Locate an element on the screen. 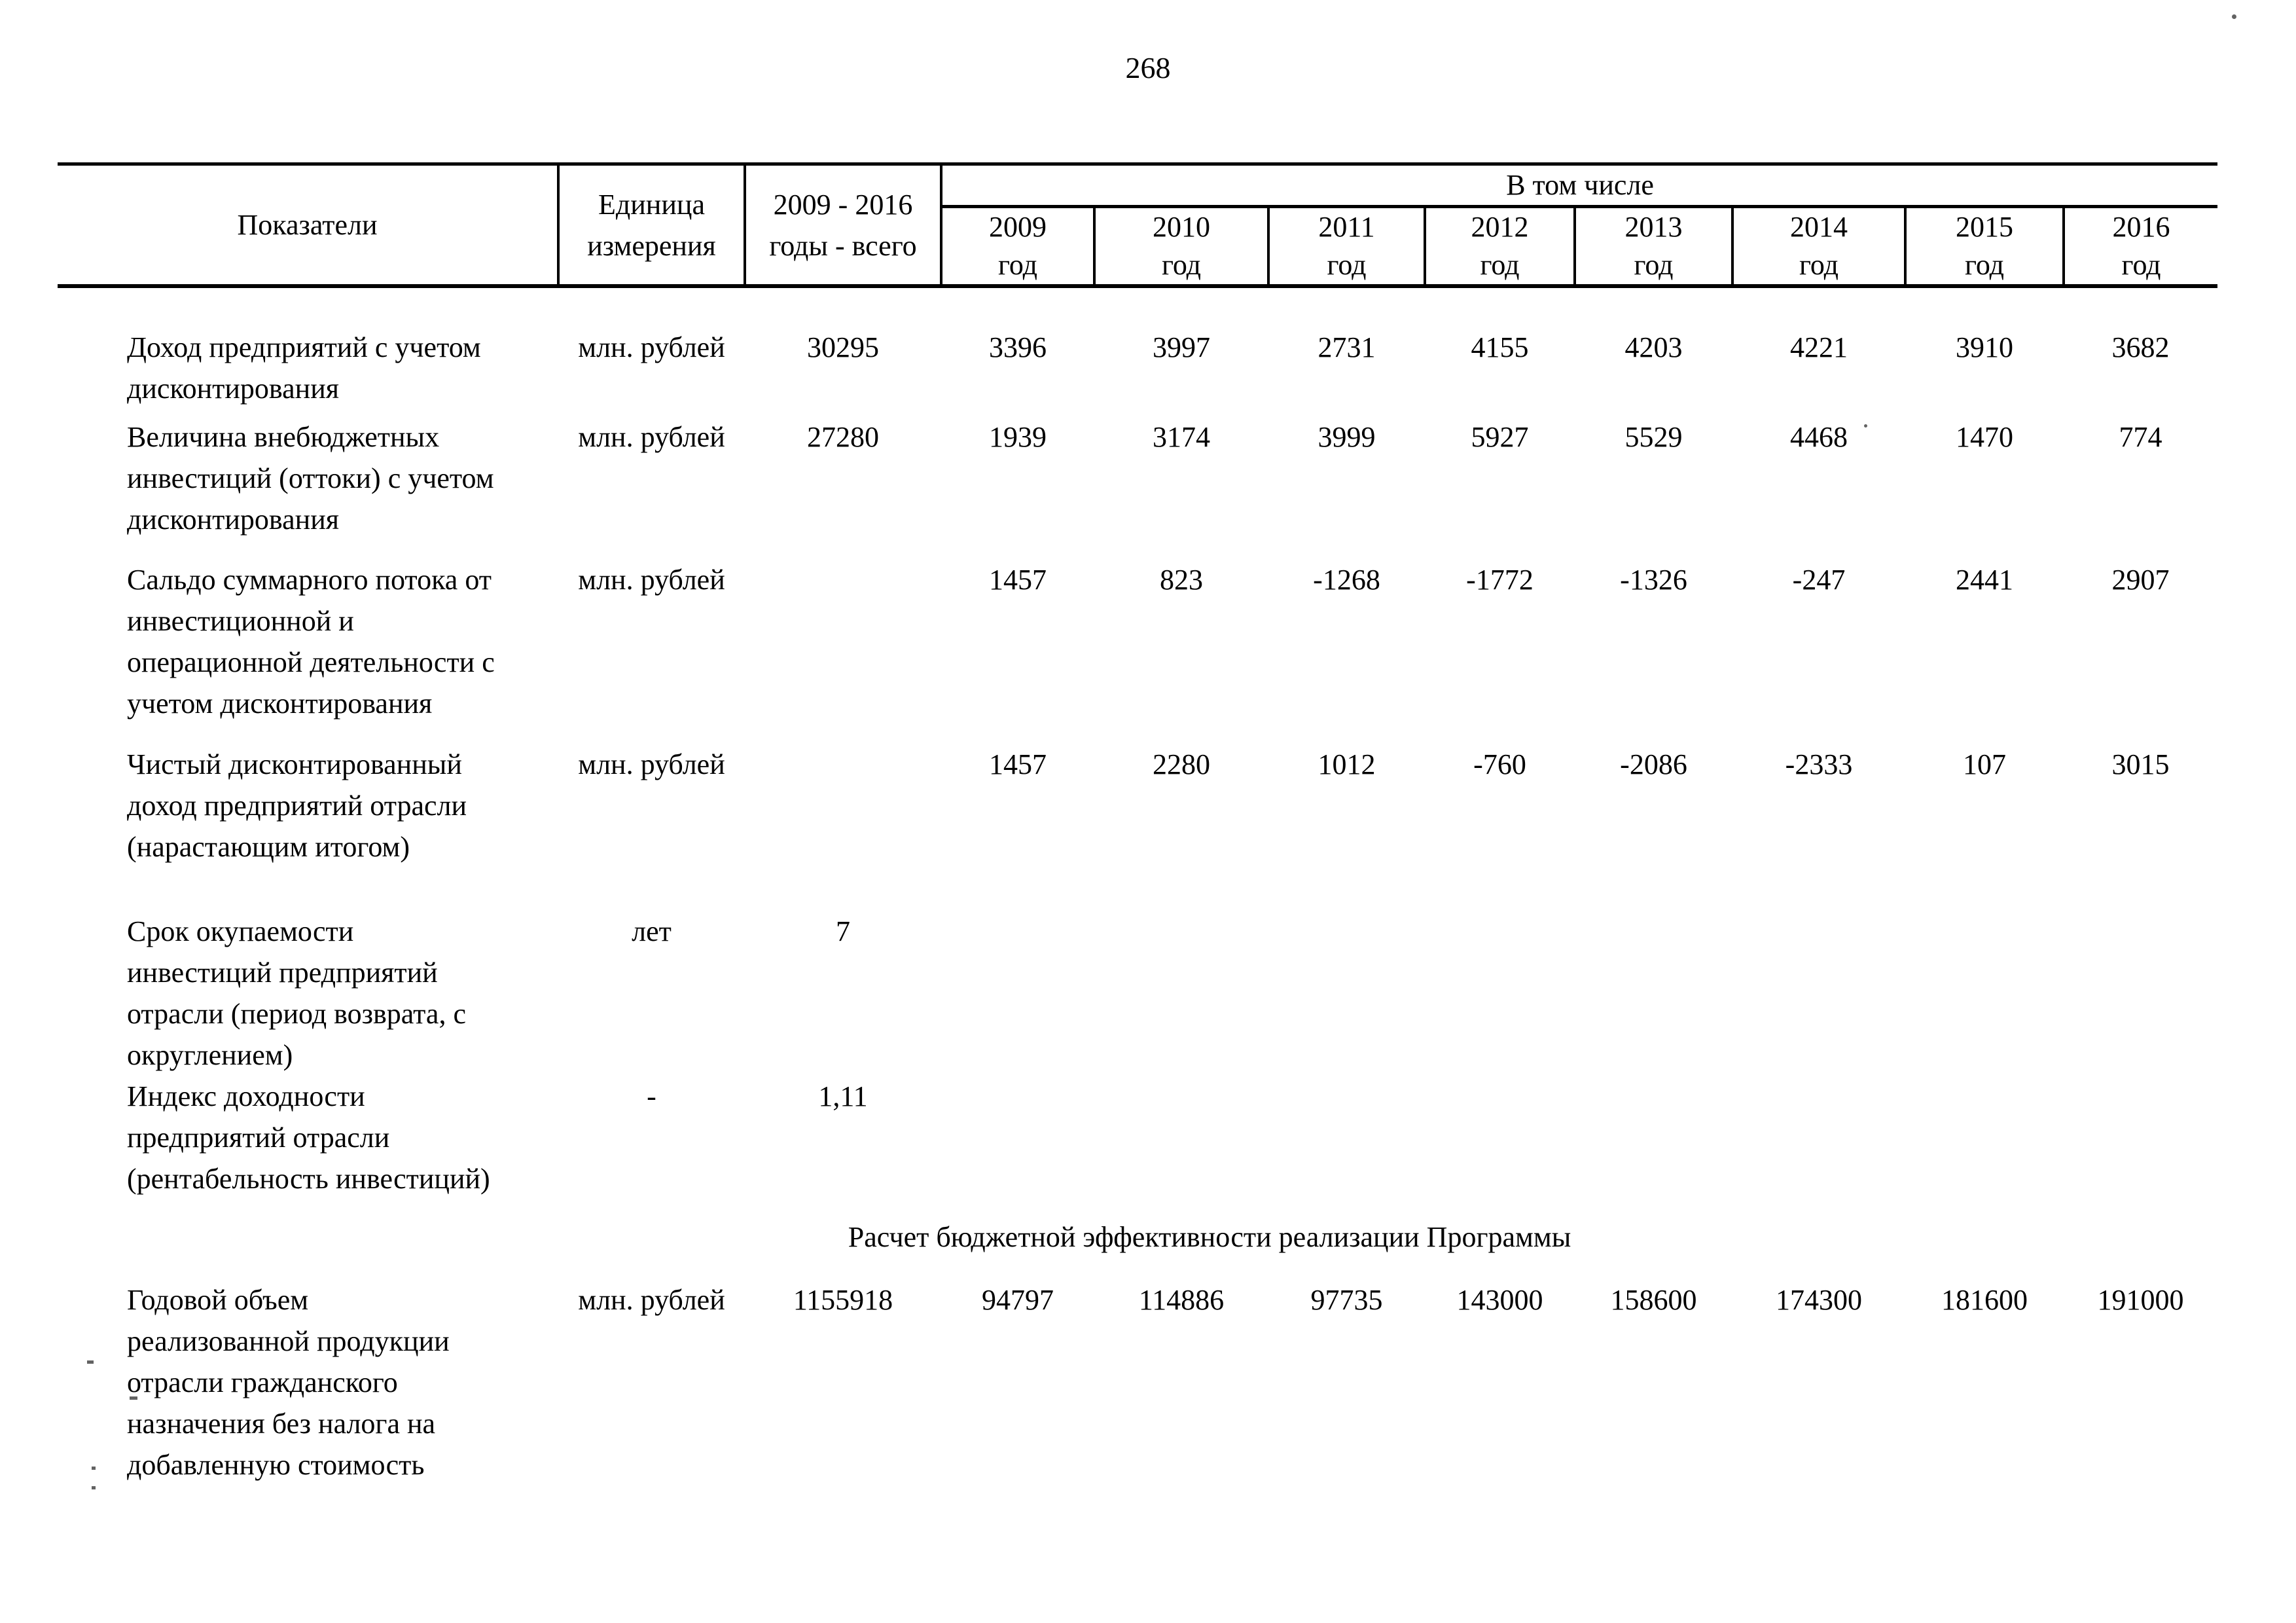 The height and width of the screenshot is (1623, 2296). year-value-cell: 3015 is located at coordinates (2140, 764).